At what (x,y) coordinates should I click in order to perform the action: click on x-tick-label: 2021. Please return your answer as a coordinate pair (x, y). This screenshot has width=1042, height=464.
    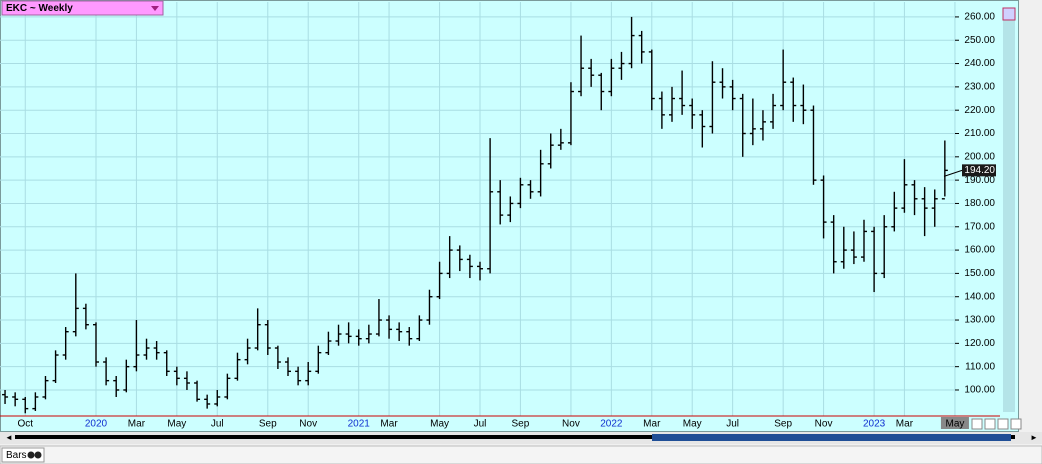
    Looking at the image, I should click on (359, 424).